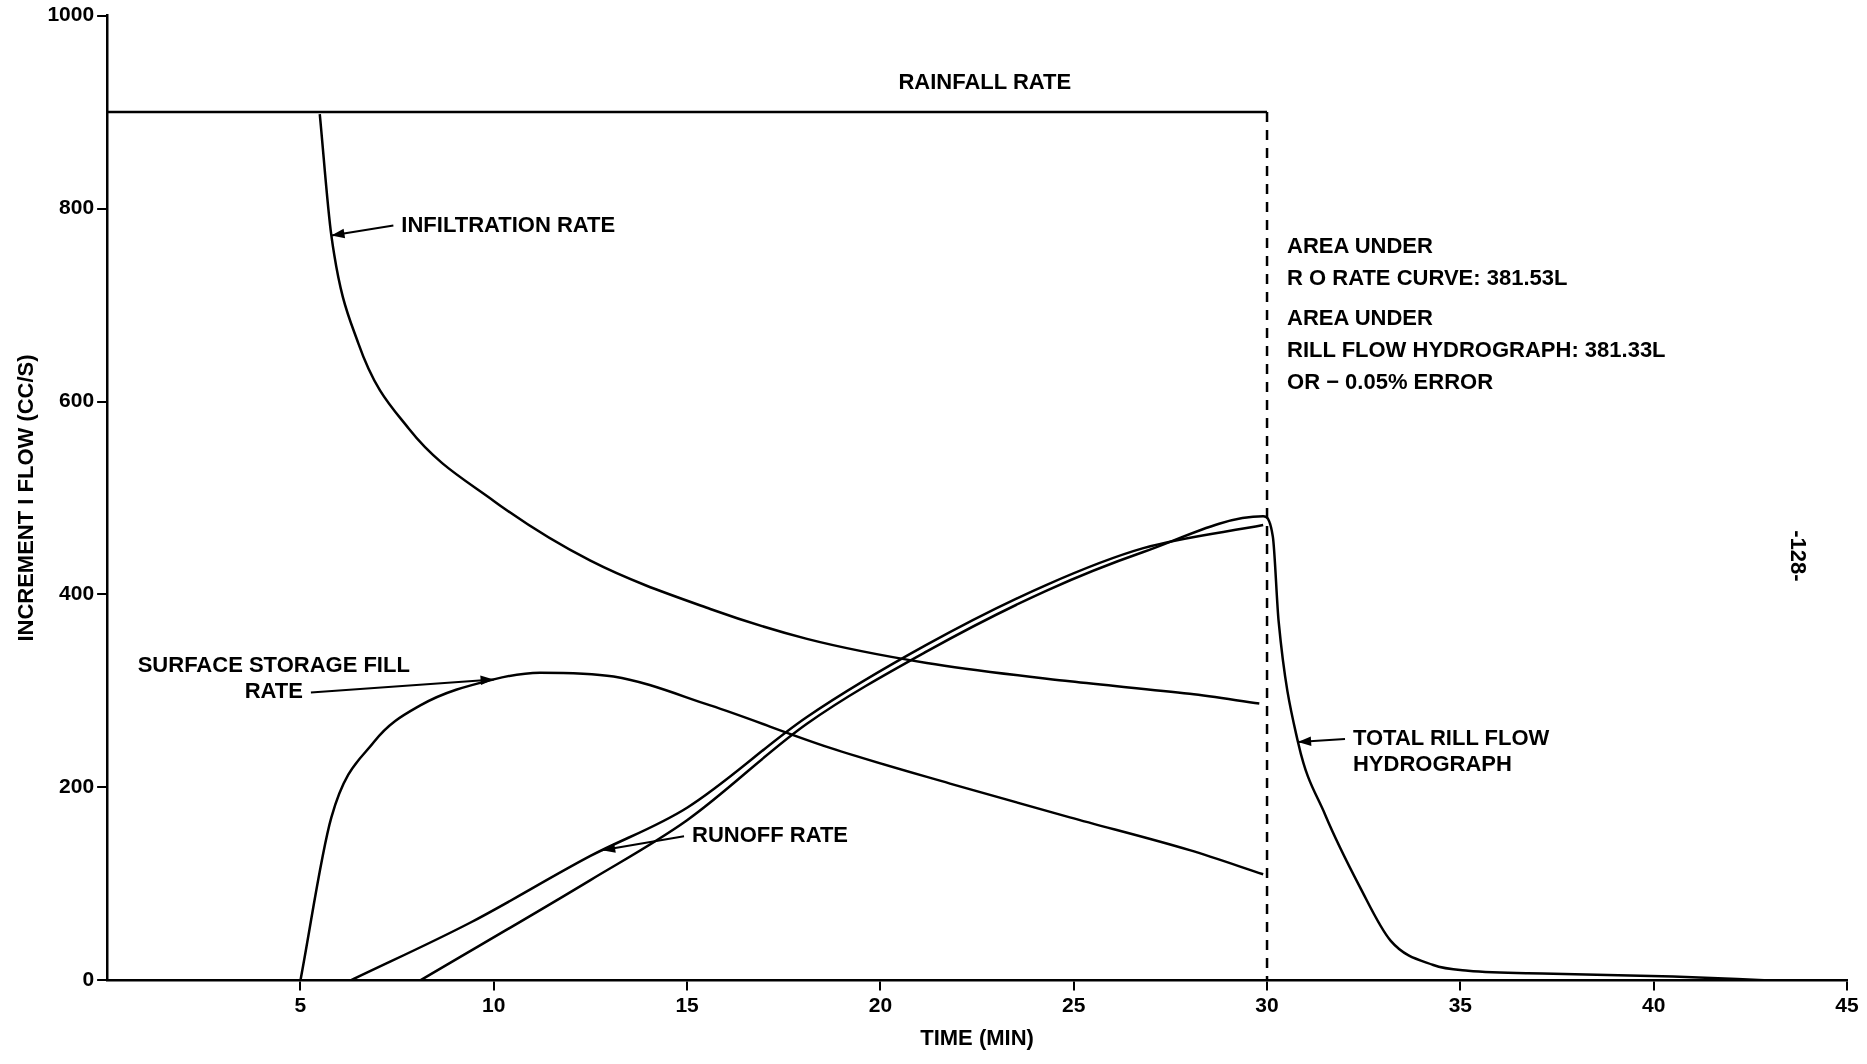 This screenshot has height=1064, width=1867. What do you see at coordinates (977, 1037) in the screenshot?
I see `x-axis-title: TIME (MIN)` at bounding box center [977, 1037].